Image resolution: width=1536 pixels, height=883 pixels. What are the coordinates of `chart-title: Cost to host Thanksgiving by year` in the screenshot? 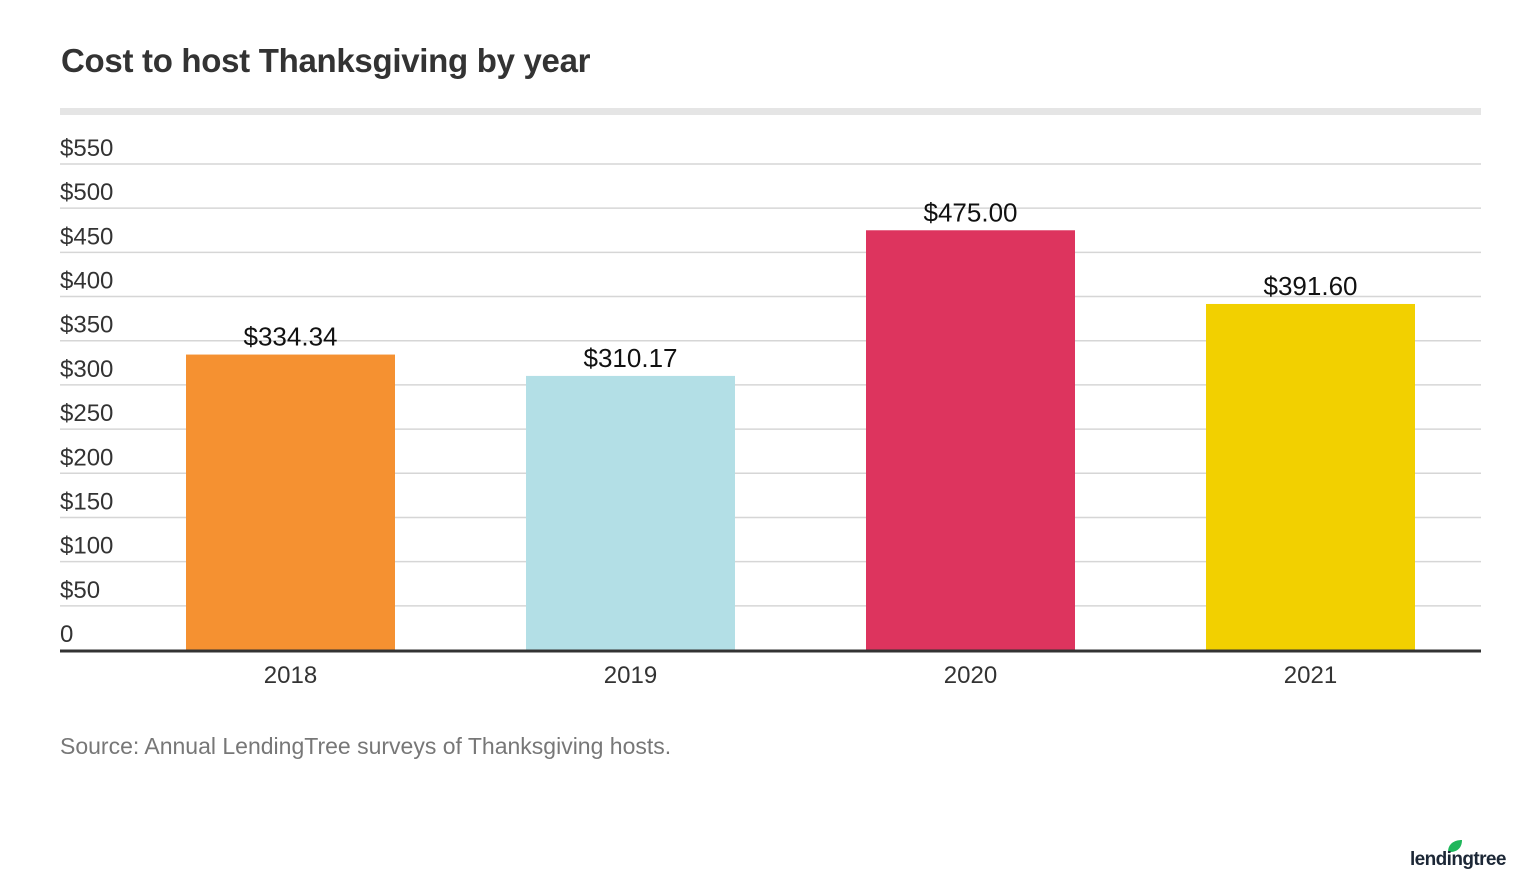 It's located at (326, 60).